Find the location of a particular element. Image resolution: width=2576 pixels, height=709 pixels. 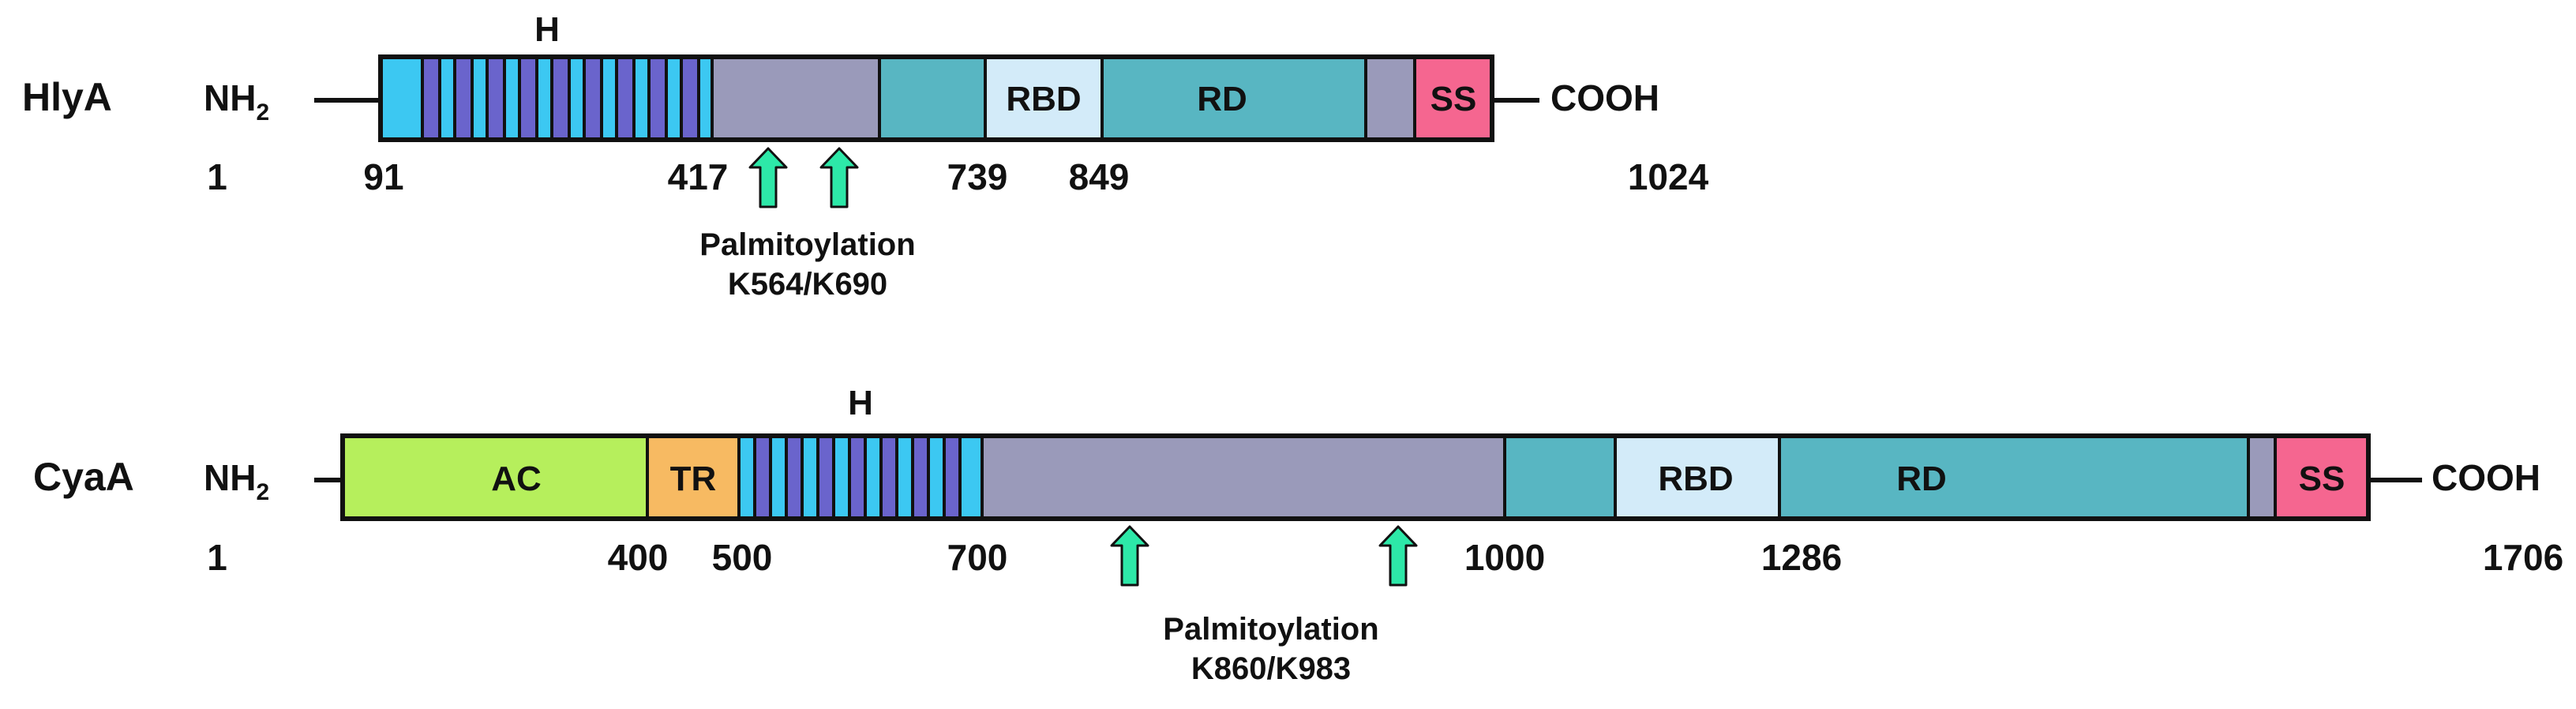

hlya-teal-segment is located at coordinates (932, 98).